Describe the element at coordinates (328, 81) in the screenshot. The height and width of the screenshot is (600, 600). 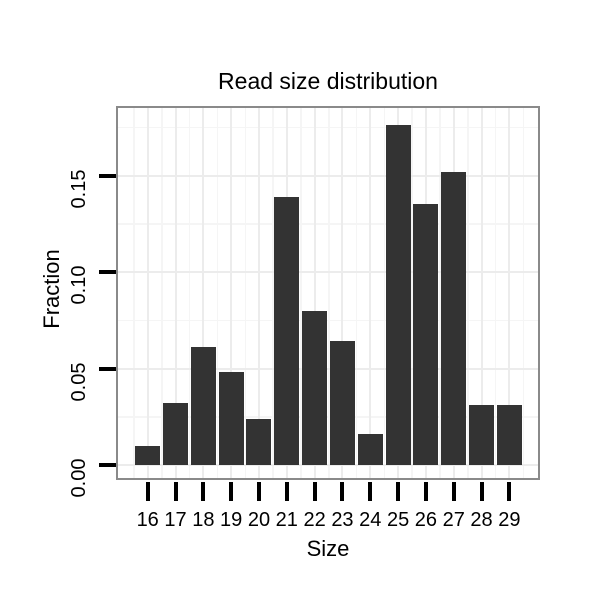
I see `chart-title: Read size distribution` at that location.